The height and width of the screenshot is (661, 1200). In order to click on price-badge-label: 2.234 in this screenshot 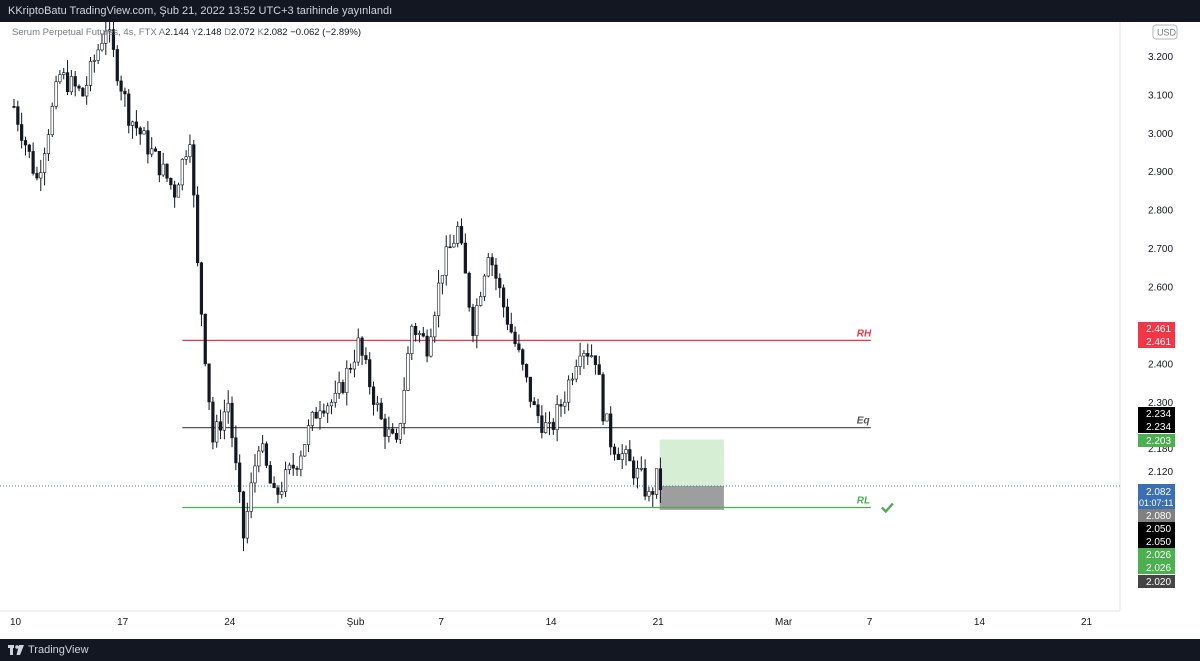, I will do `click(1158, 414)`.